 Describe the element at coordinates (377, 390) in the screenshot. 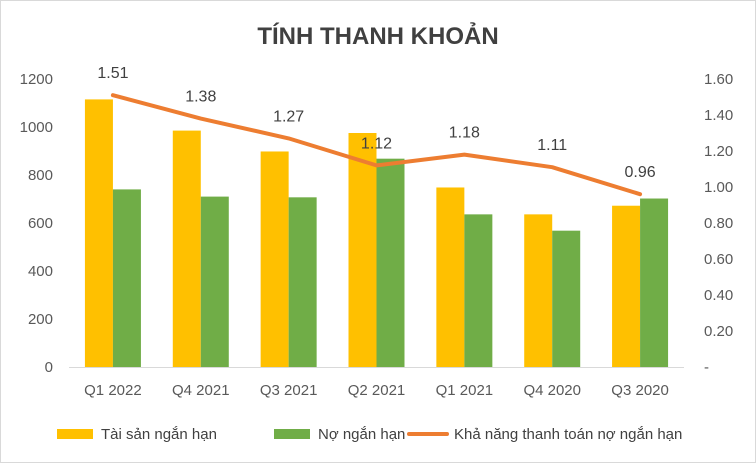

I see `x-tick-label: Q2 2021` at that location.